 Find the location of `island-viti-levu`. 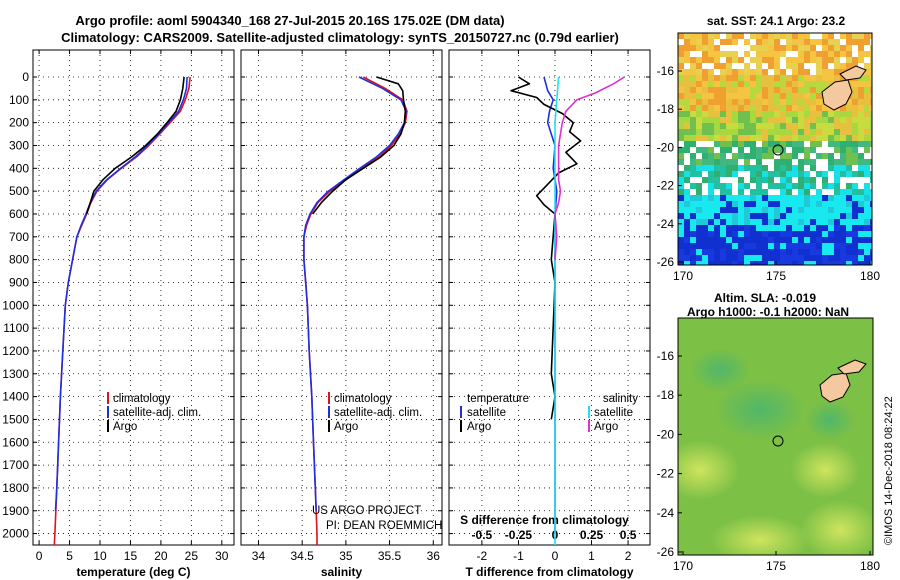

island-viti-levu is located at coordinates (835, 387).